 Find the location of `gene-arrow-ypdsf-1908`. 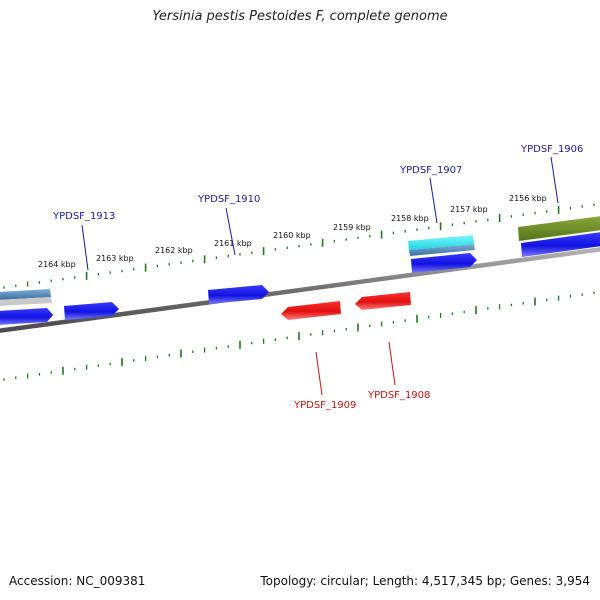

gene-arrow-ypdsf-1908 is located at coordinates (383, 301).